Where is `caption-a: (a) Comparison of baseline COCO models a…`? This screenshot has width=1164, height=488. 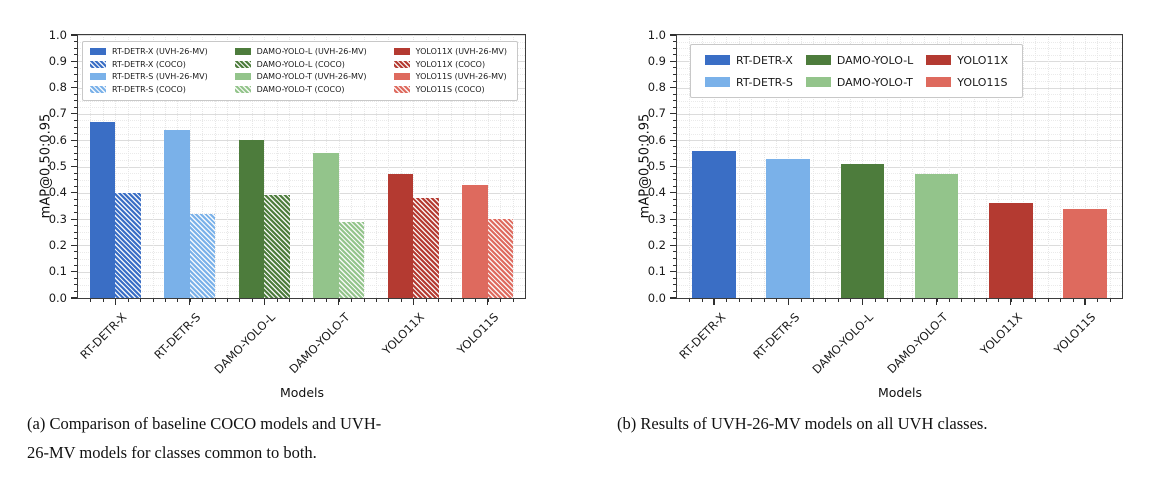
caption-a: (a) Comparison of baseline COCO models a… is located at coordinates (264, 439).